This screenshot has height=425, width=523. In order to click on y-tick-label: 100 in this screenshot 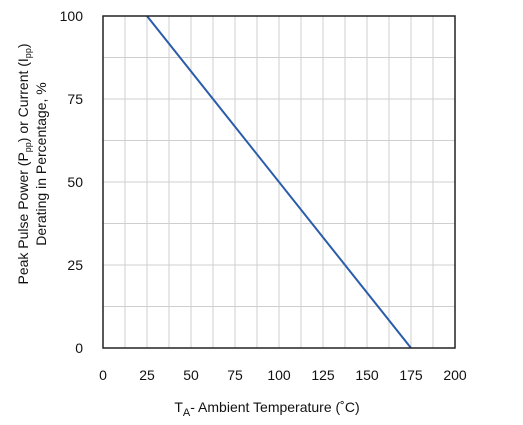, I will do `click(72, 16)`.